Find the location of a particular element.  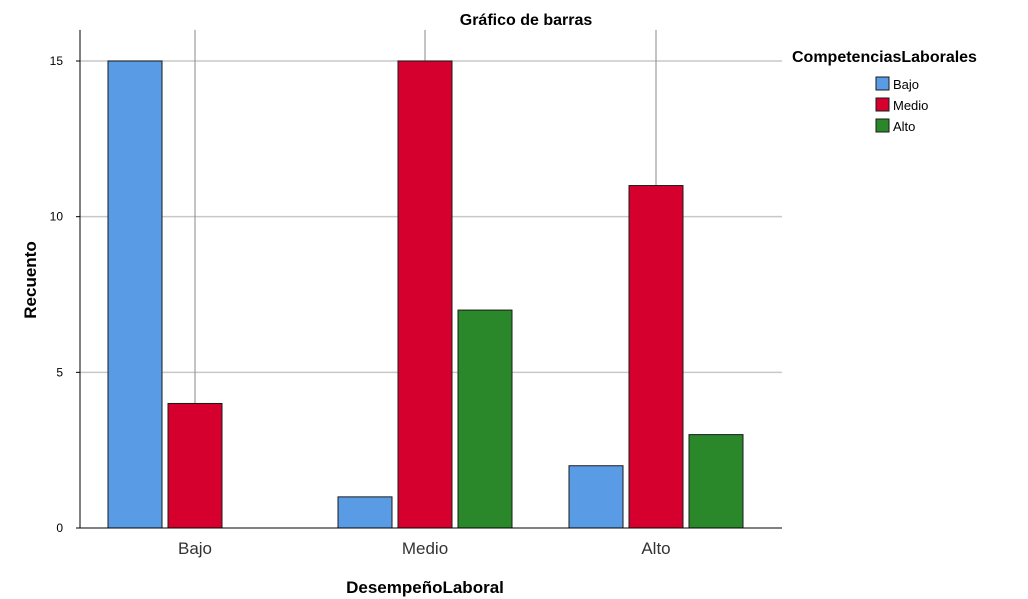

legend: CompetenciasLaborales Bajo Medio Alto is located at coordinates (884, 91).